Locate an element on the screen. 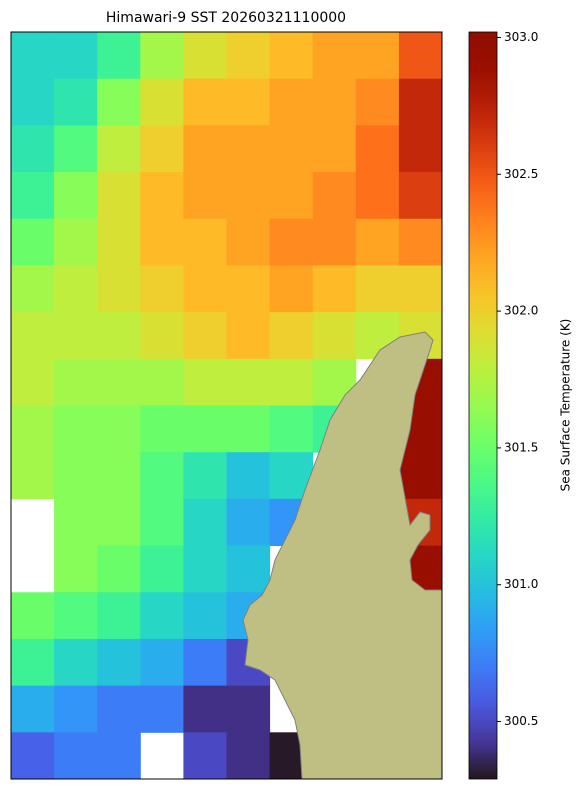 The width and height of the screenshot is (585, 789). colorbar is located at coordinates (483, 405).